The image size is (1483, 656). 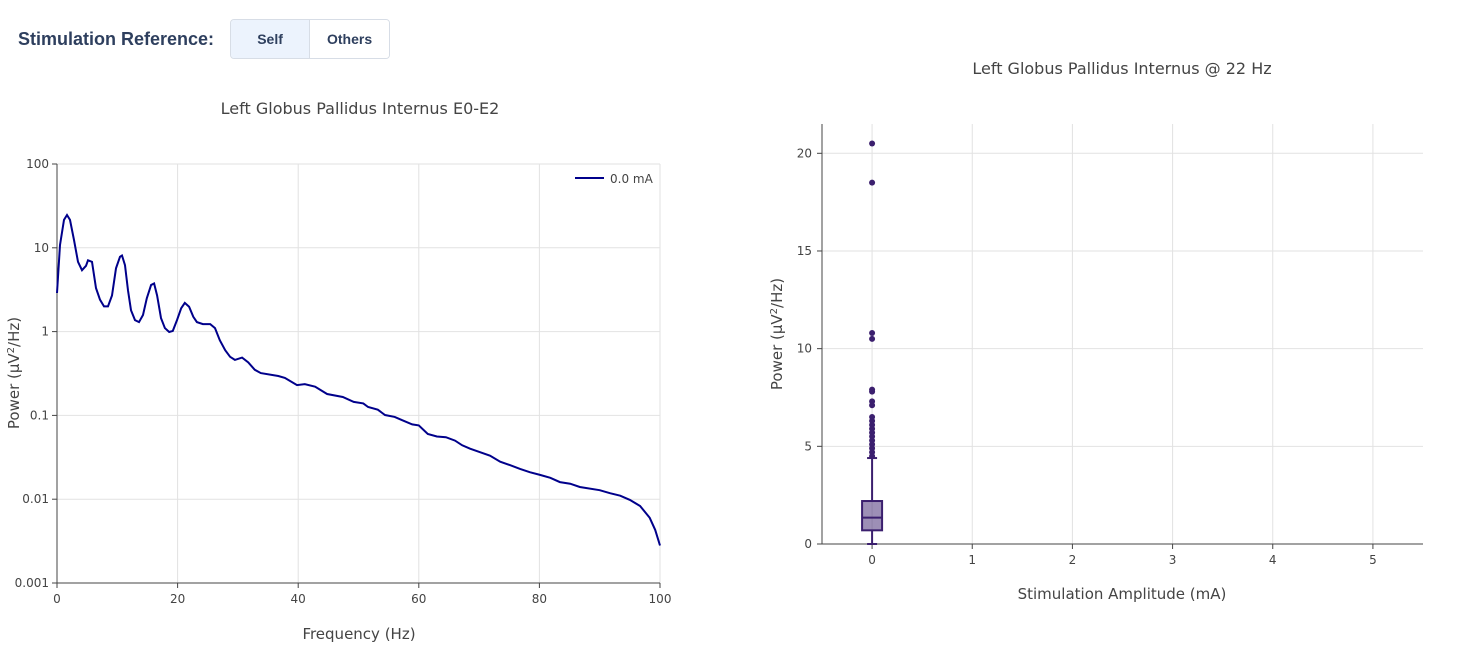 I want to click on right-chart-title: Left Globus Pallidus Internus @ 22 Hz, so click(x=1121, y=68).